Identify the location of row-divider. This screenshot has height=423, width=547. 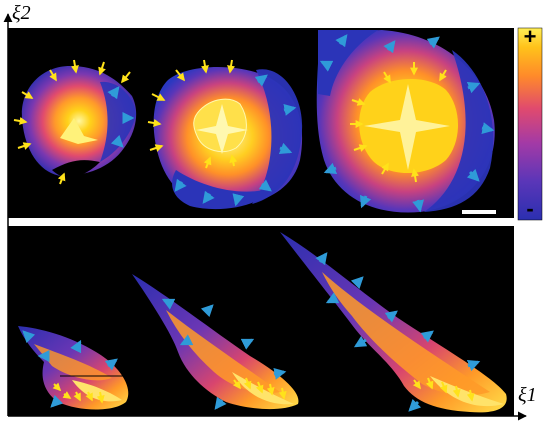
(261, 222).